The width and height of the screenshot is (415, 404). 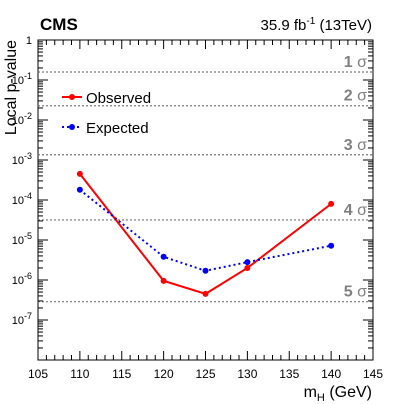 I want to click on y-tick-label: 10⁻², so click(x=22, y=119).